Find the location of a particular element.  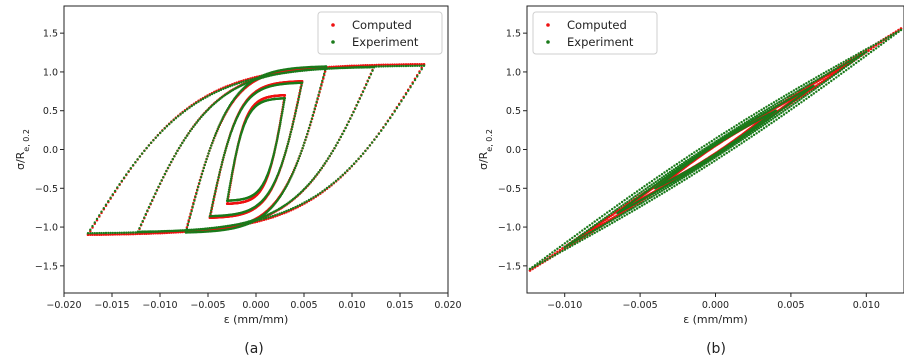

x-tick-label: 0.020 is located at coordinates (447, 305).